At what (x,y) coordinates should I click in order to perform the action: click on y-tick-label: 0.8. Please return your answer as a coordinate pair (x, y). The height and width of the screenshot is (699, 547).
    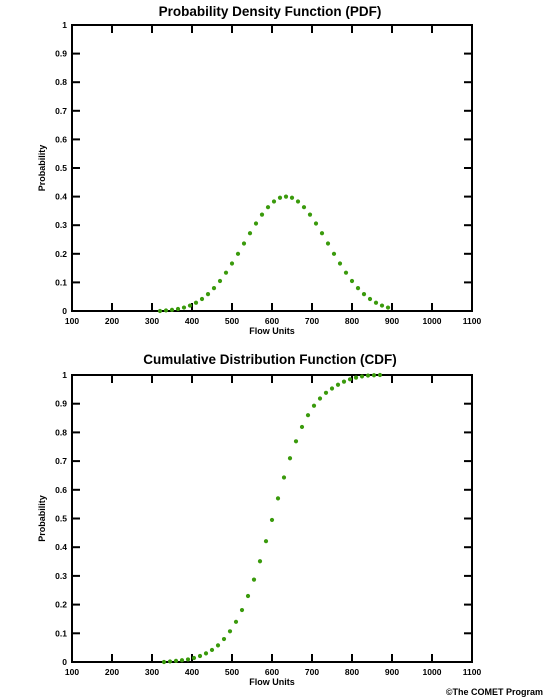
    Looking at the image, I should click on (61, 82).